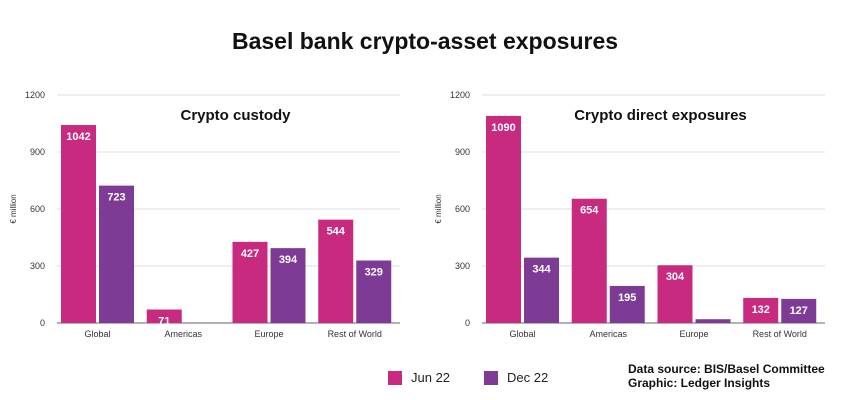 Image resolution: width=850 pixels, height=400 pixels. Describe the element at coordinates (780, 334) in the screenshot. I see `chart1-category-label-rest-of-world: Rest of World` at that location.